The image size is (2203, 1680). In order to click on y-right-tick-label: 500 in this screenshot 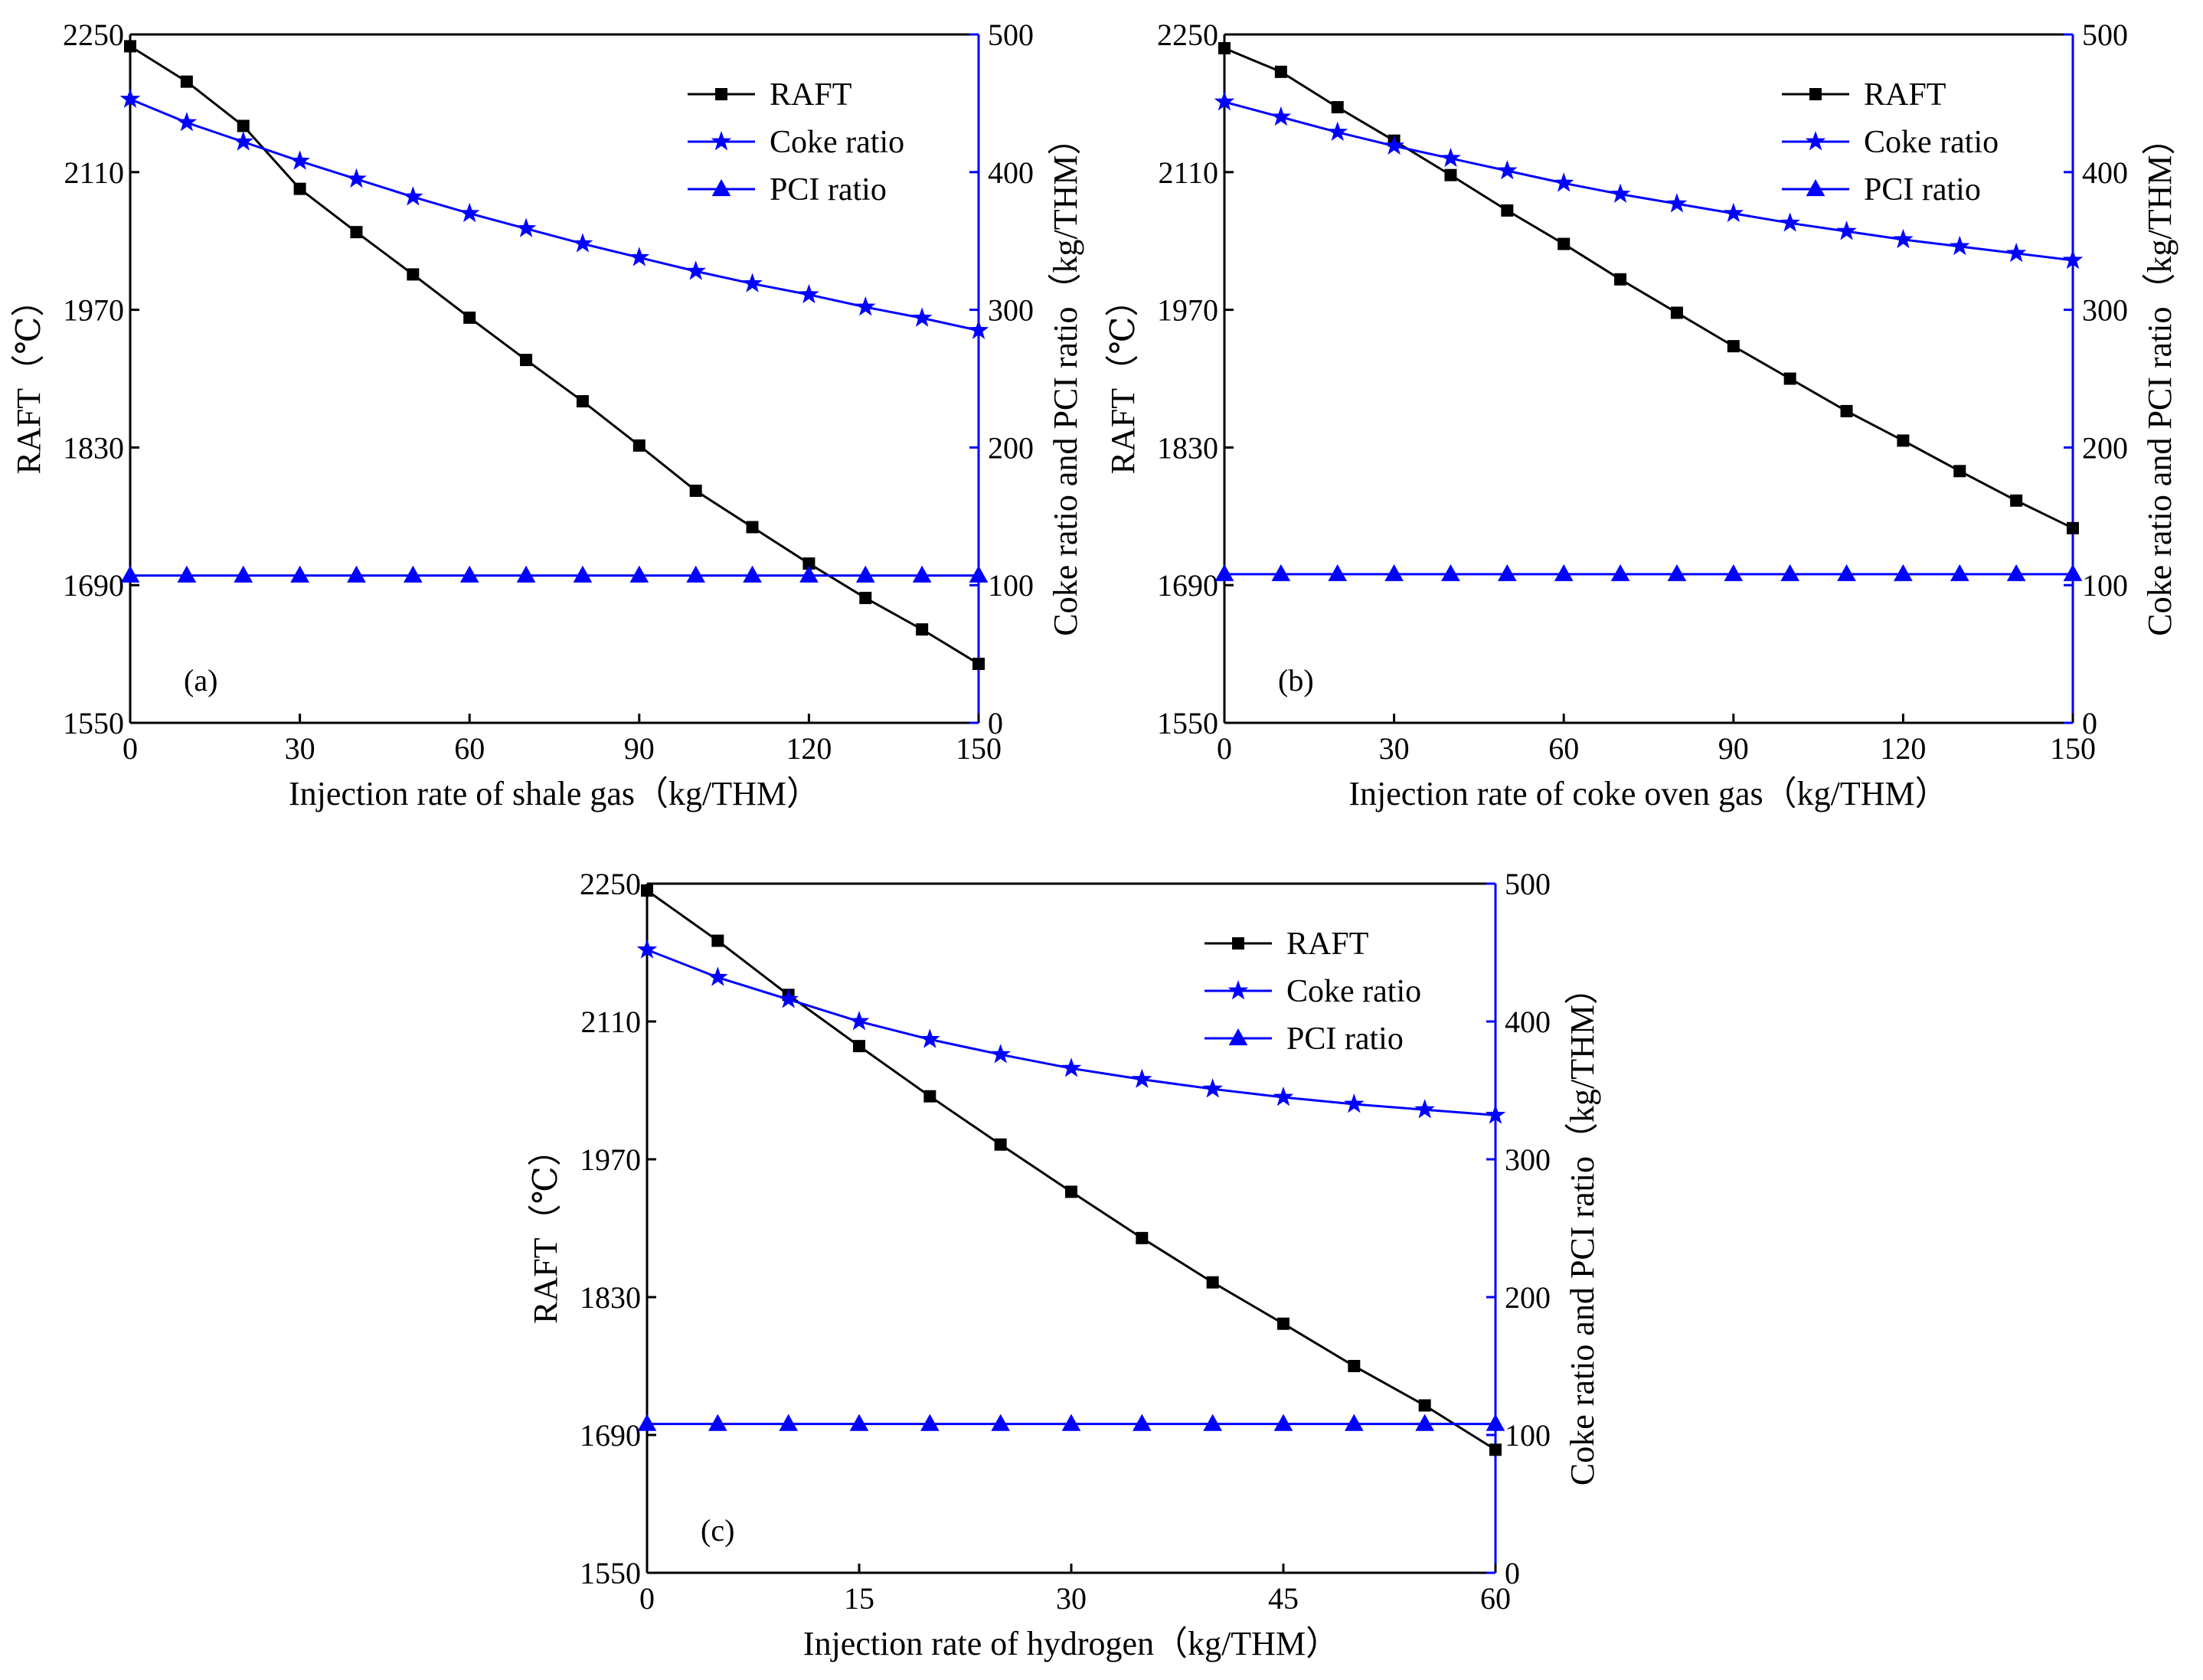, I will do `click(2105, 35)`.